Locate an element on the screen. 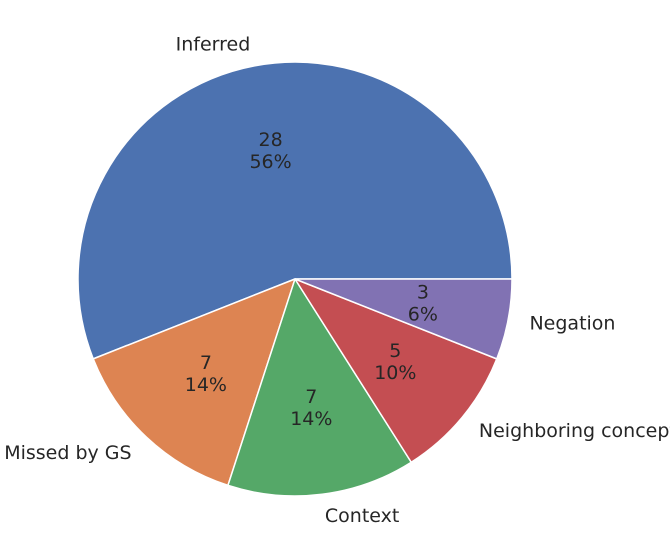 The image size is (670, 558). slice-value-negation: 3 is located at coordinates (423, 292).